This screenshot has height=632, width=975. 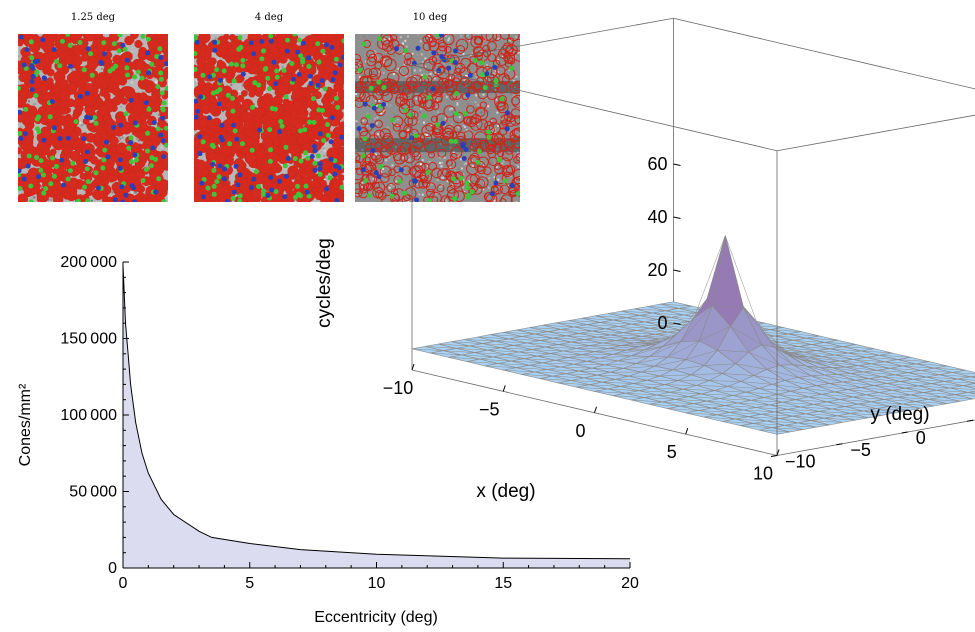 What do you see at coordinates (376, 617) in the screenshot?
I see `x-axis-label: Eccentricity (deg)` at bounding box center [376, 617].